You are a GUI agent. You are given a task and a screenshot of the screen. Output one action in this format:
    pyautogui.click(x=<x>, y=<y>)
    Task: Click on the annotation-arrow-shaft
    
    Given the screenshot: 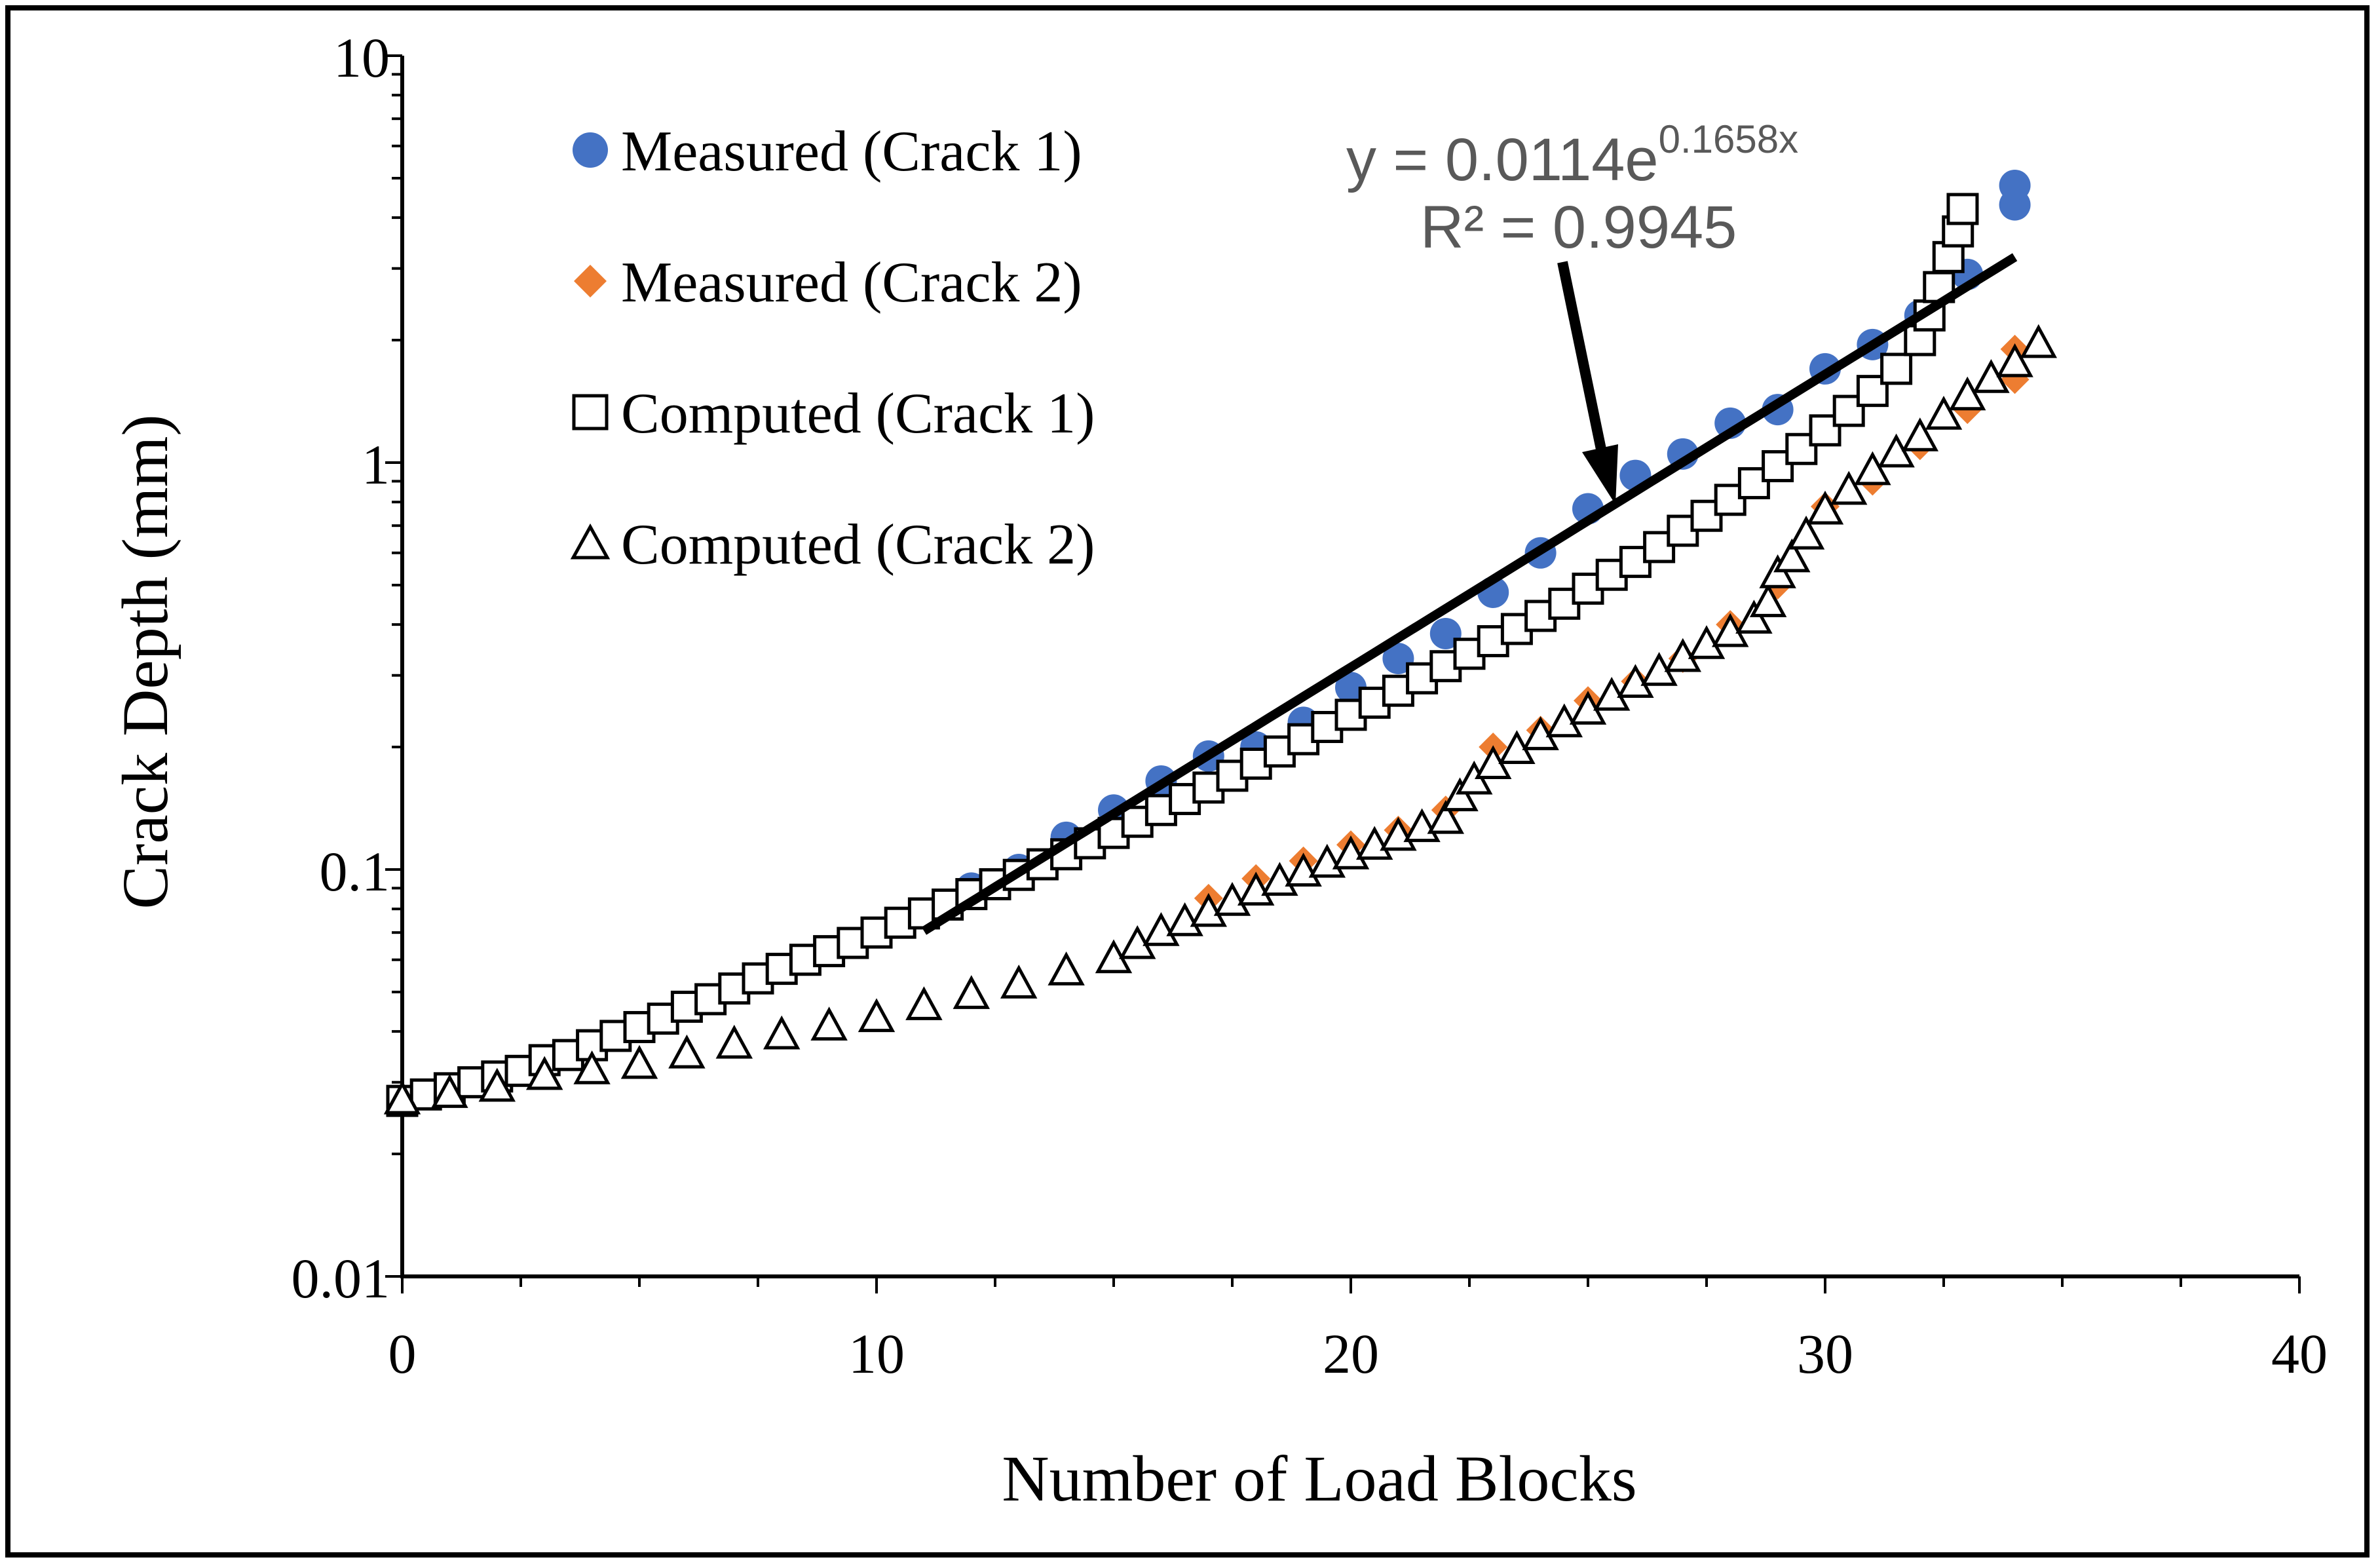 What is the action you would take?
    pyautogui.click(x=1582, y=361)
    